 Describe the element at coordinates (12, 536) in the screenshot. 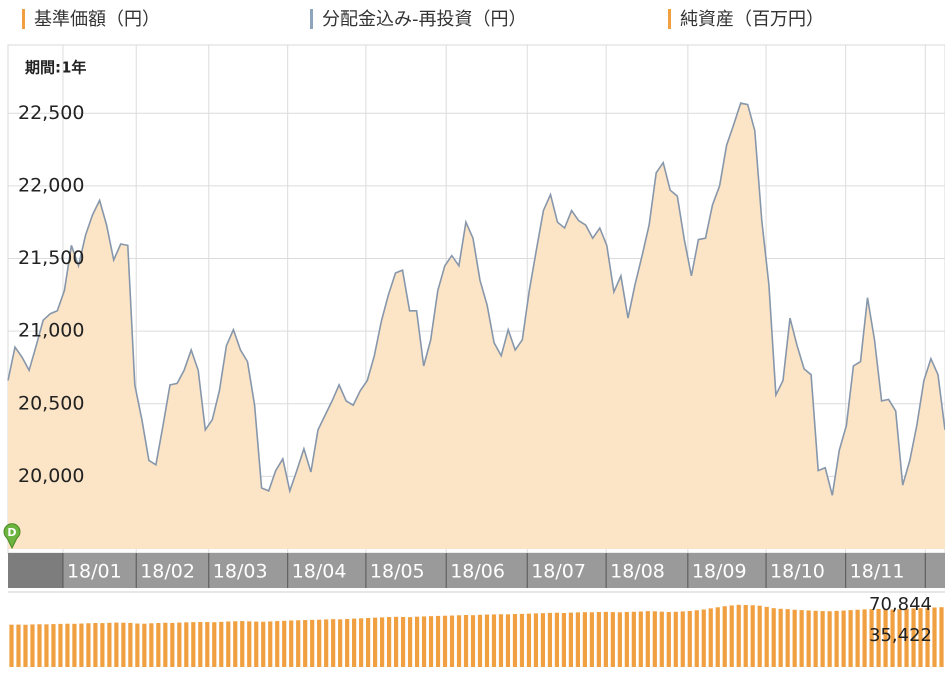

I see `dividend-marker-pin` at that location.